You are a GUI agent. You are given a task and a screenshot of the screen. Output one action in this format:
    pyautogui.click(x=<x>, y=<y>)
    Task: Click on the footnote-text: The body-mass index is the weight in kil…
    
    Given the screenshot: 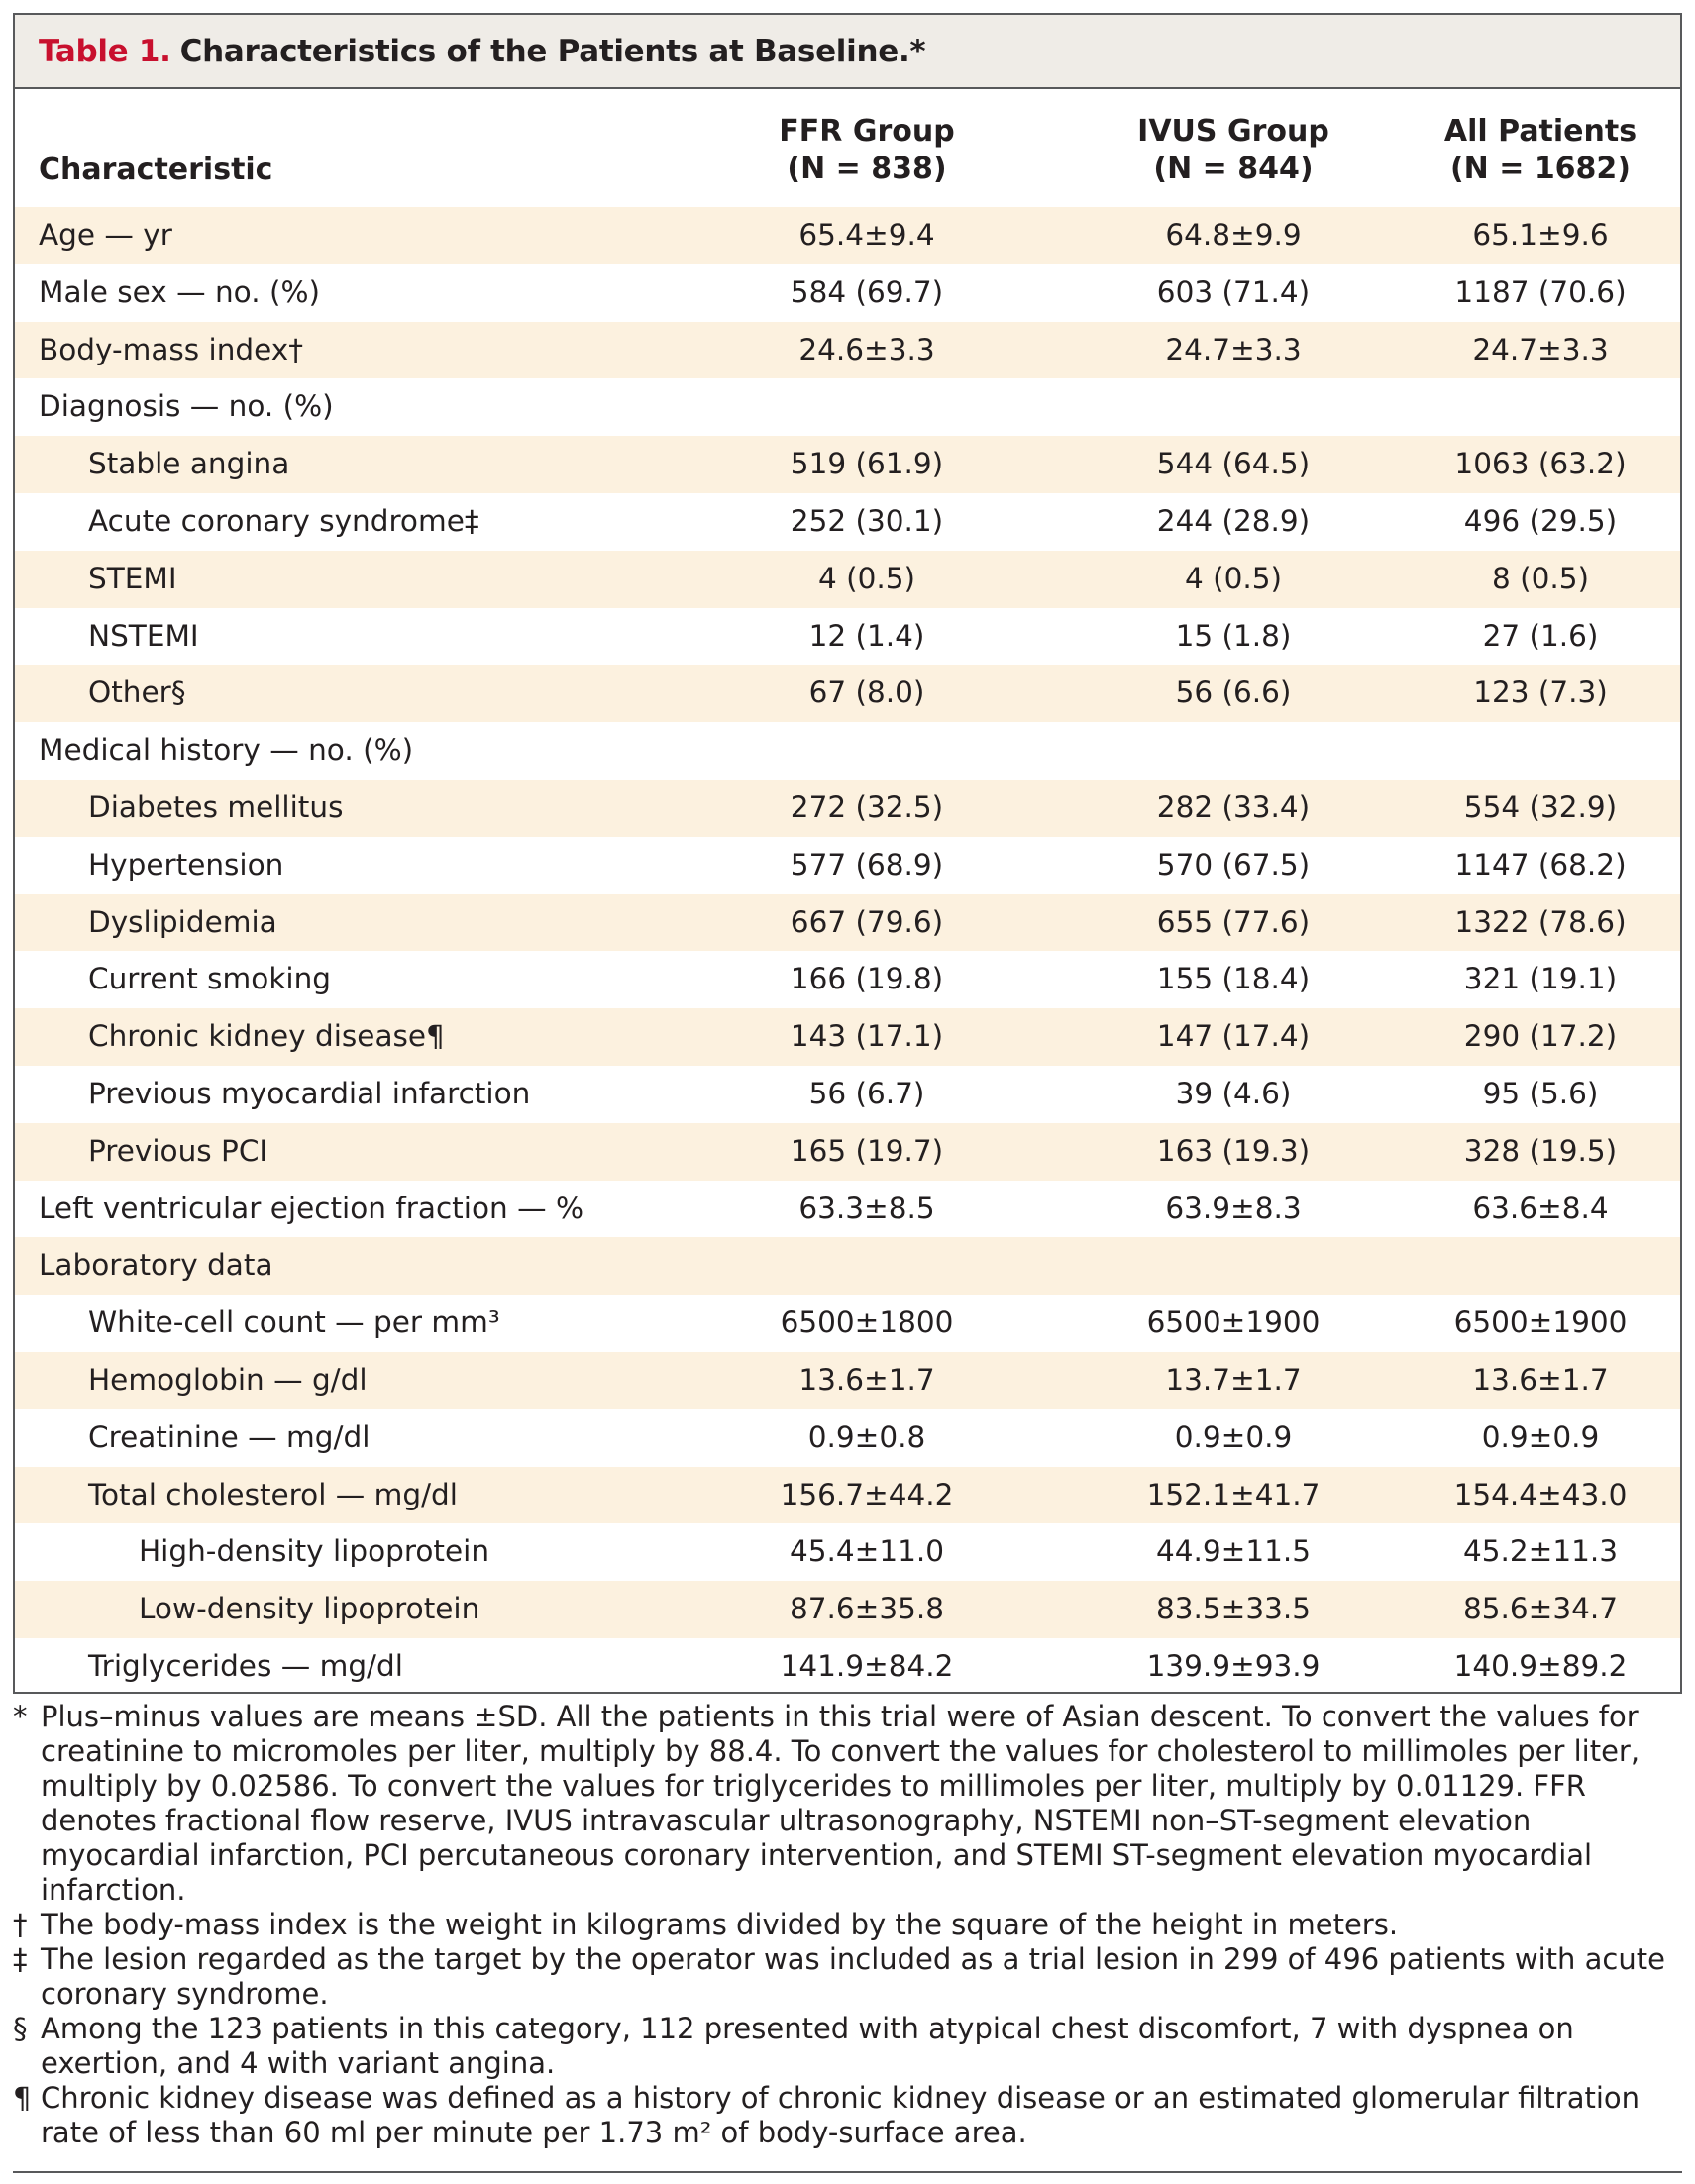 What is the action you would take?
    pyautogui.click(x=720, y=1924)
    